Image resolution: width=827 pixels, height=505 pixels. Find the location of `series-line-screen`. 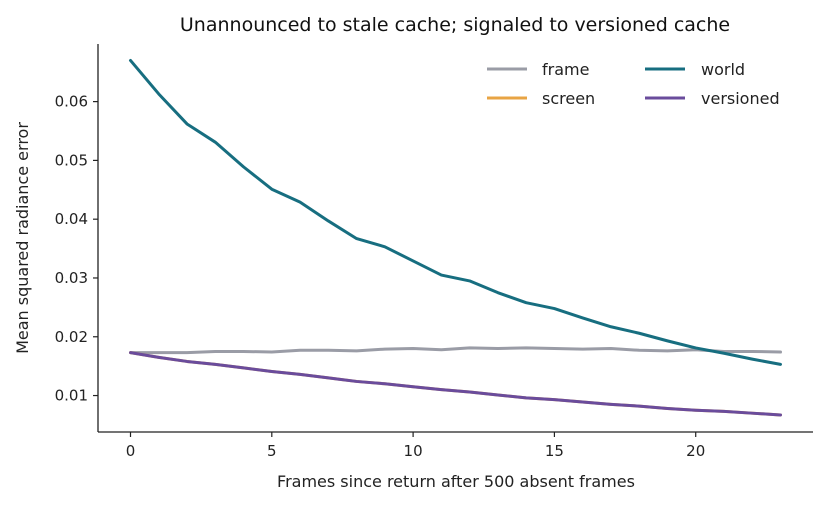

series-line-screen is located at coordinates (455, 384).